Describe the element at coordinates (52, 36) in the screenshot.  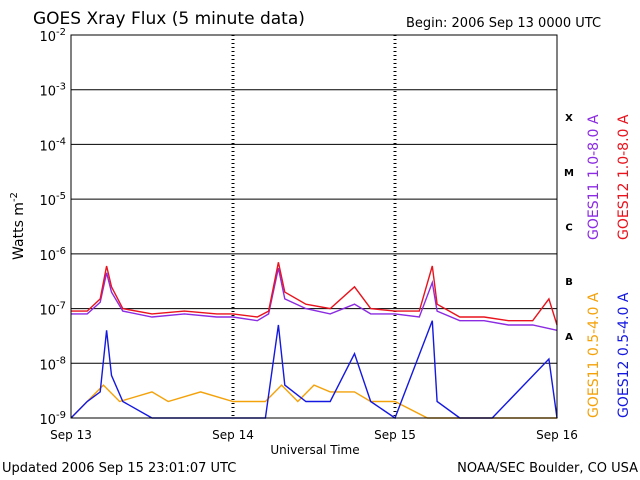
I see `y-tick-label: 10⁻²` at that location.